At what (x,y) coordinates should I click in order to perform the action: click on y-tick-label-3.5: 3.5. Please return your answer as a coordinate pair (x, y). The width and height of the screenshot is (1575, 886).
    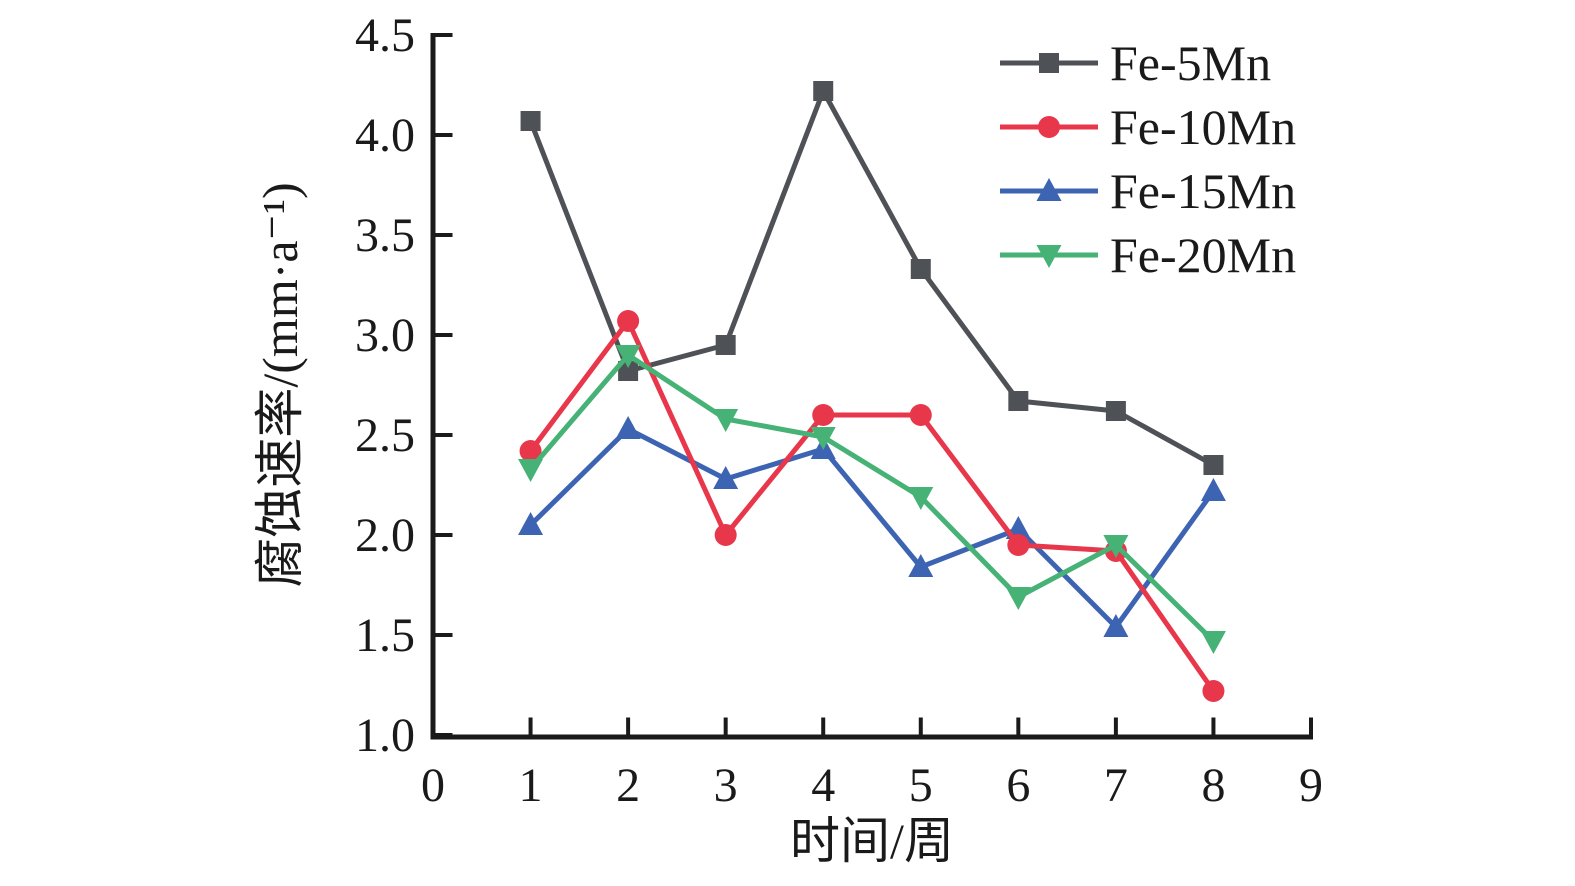
    Looking at the image, I should click on (385, 235).